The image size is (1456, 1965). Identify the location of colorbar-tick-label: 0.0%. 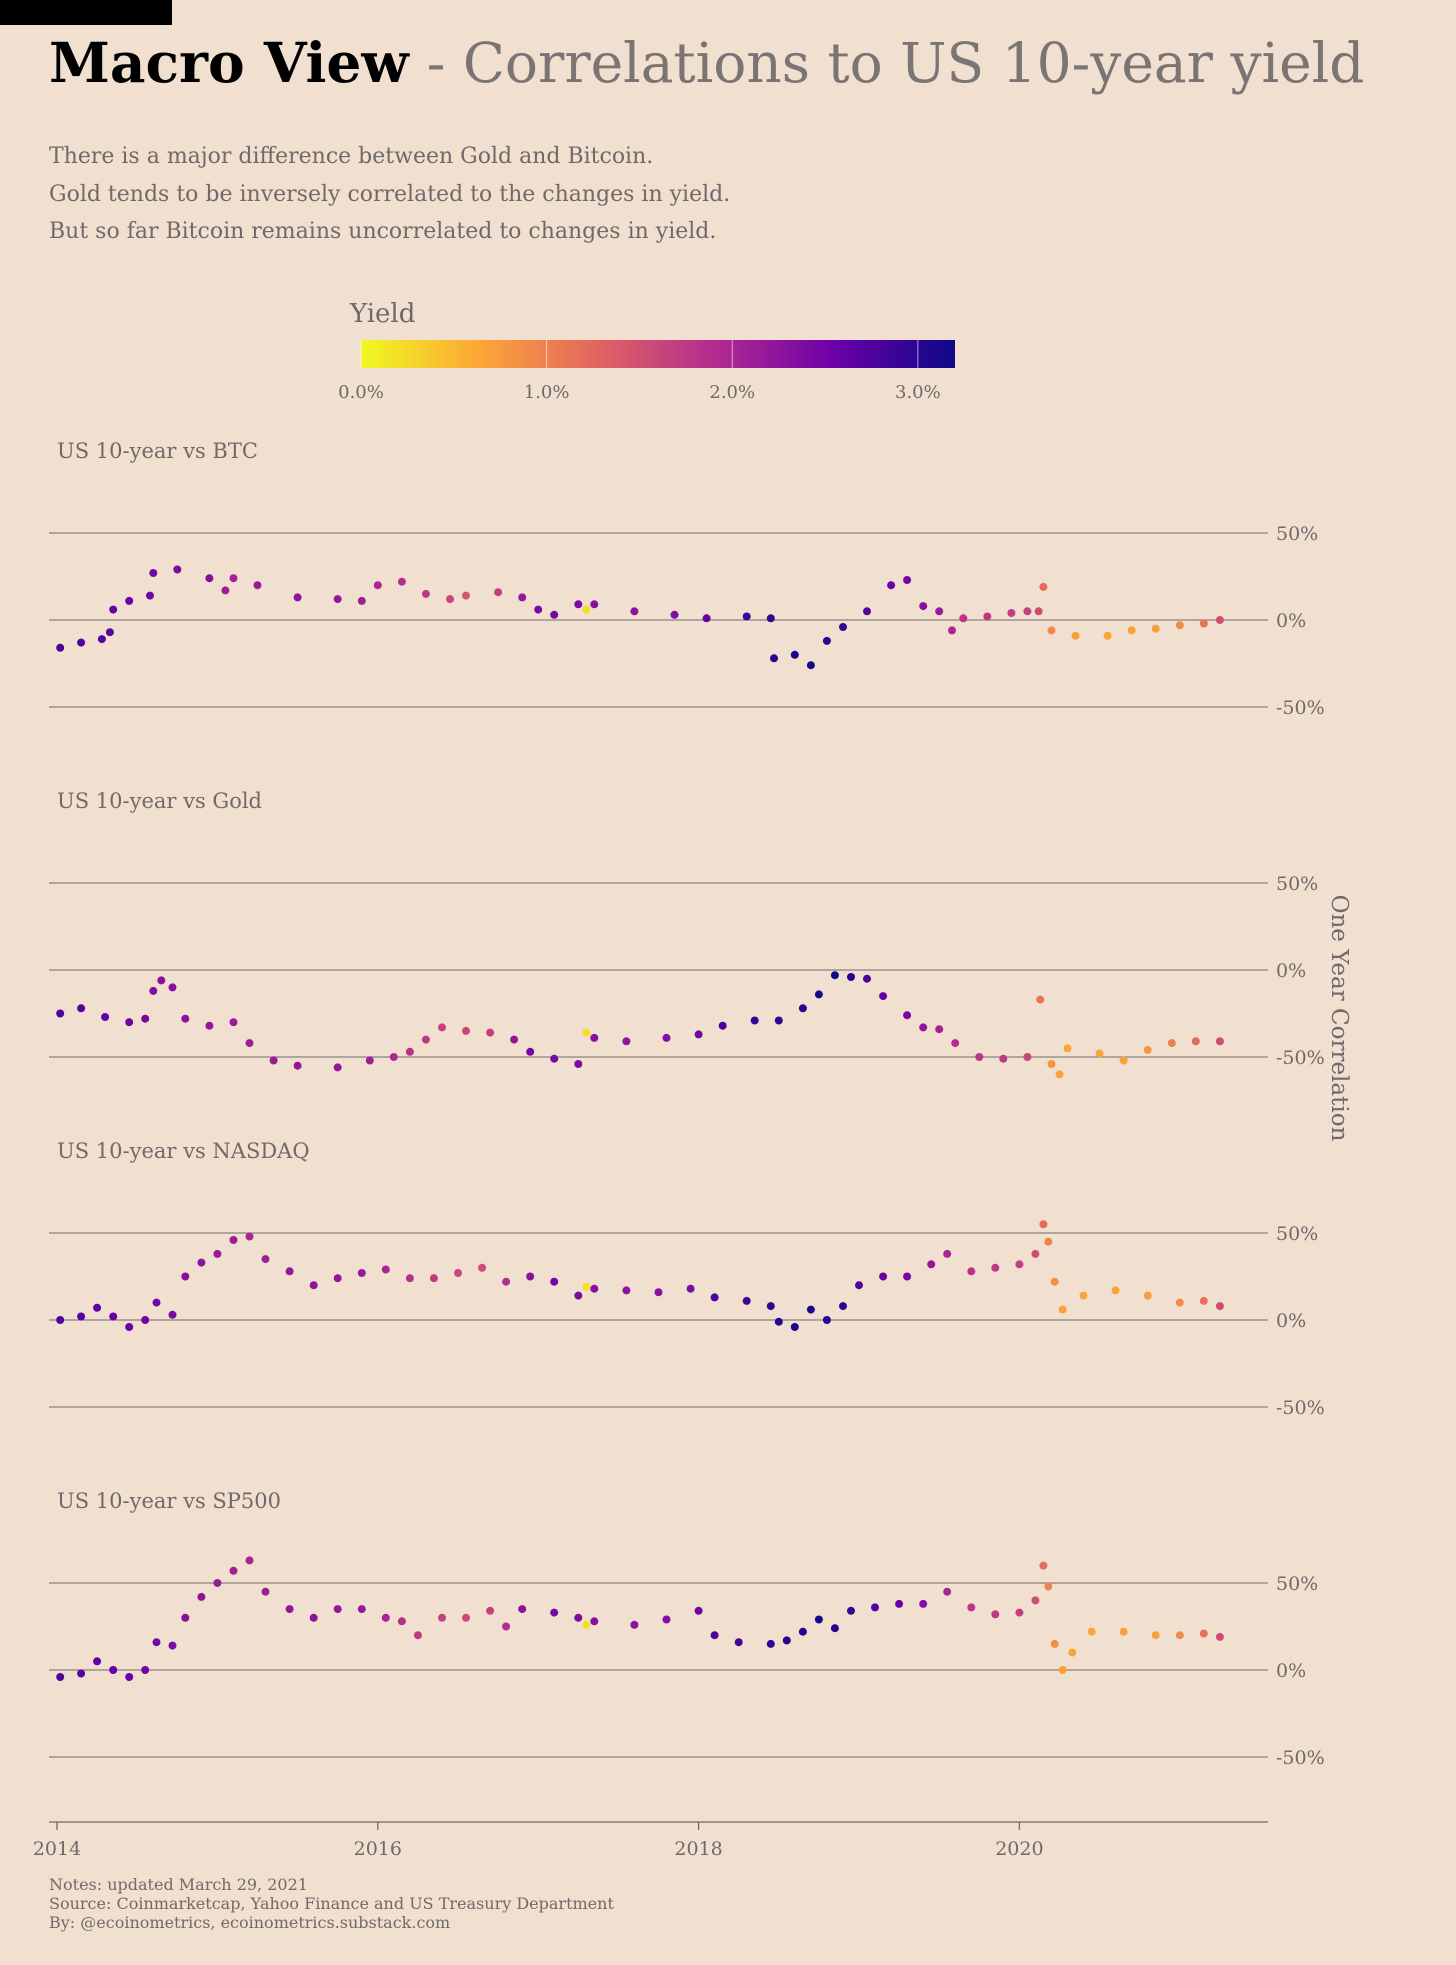
(361, 392).